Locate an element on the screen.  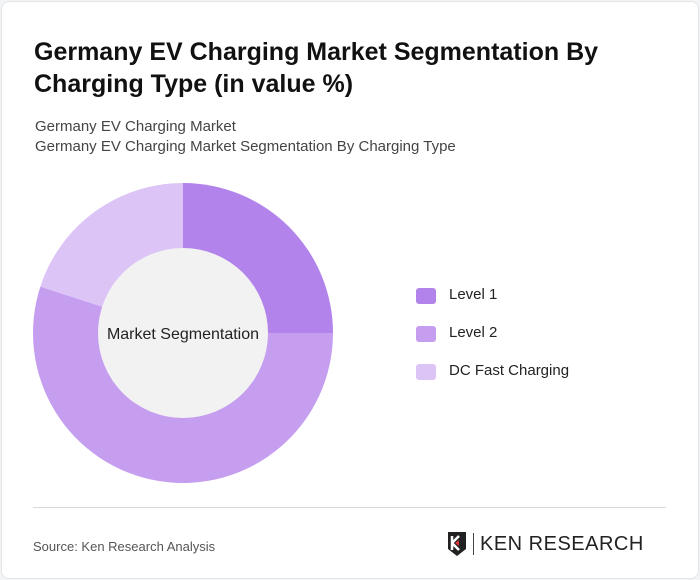
ken-research-logo: KEN RESEARCH is located at coordinates (545, 544).